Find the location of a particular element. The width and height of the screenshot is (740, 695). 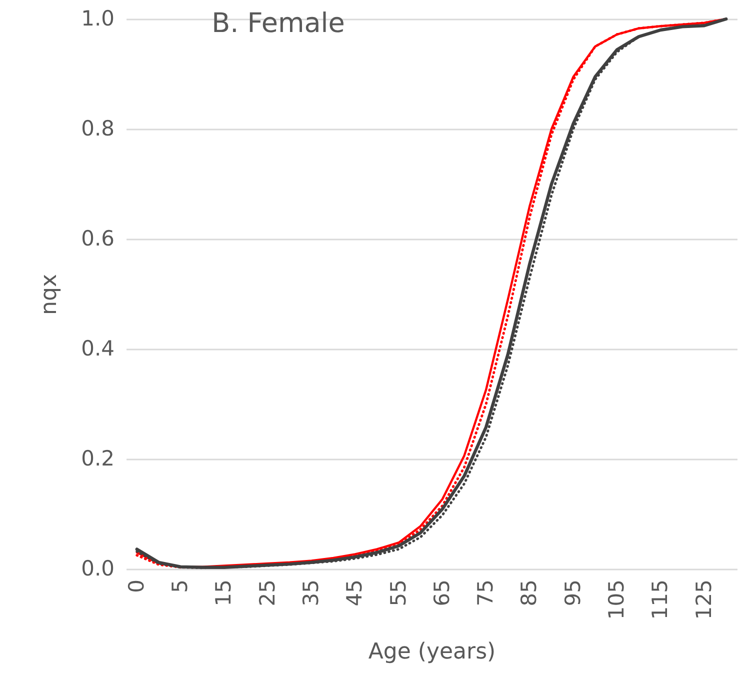

y-tick-label: 1.0 is located at coordinates (97, 18).